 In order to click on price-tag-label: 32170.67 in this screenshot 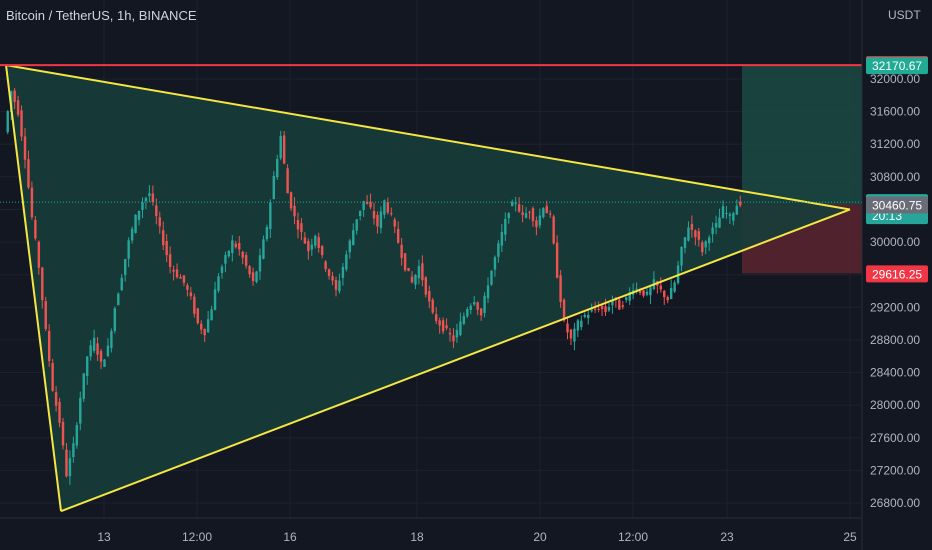, I will do `click(897, 66)`.